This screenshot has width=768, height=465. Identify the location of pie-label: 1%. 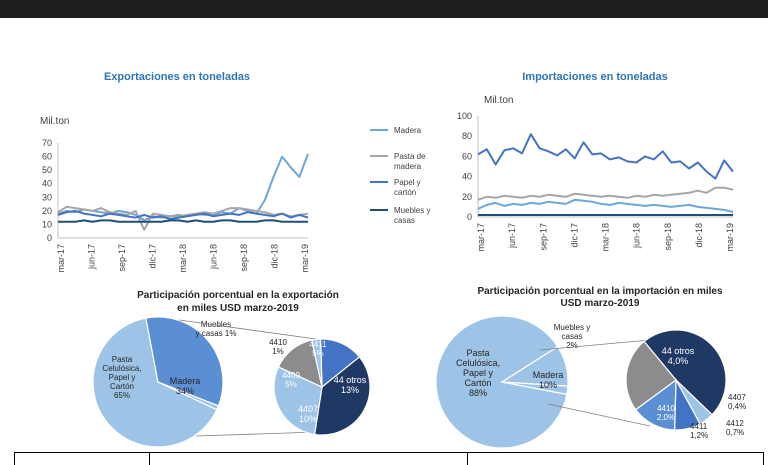
(278, 351).